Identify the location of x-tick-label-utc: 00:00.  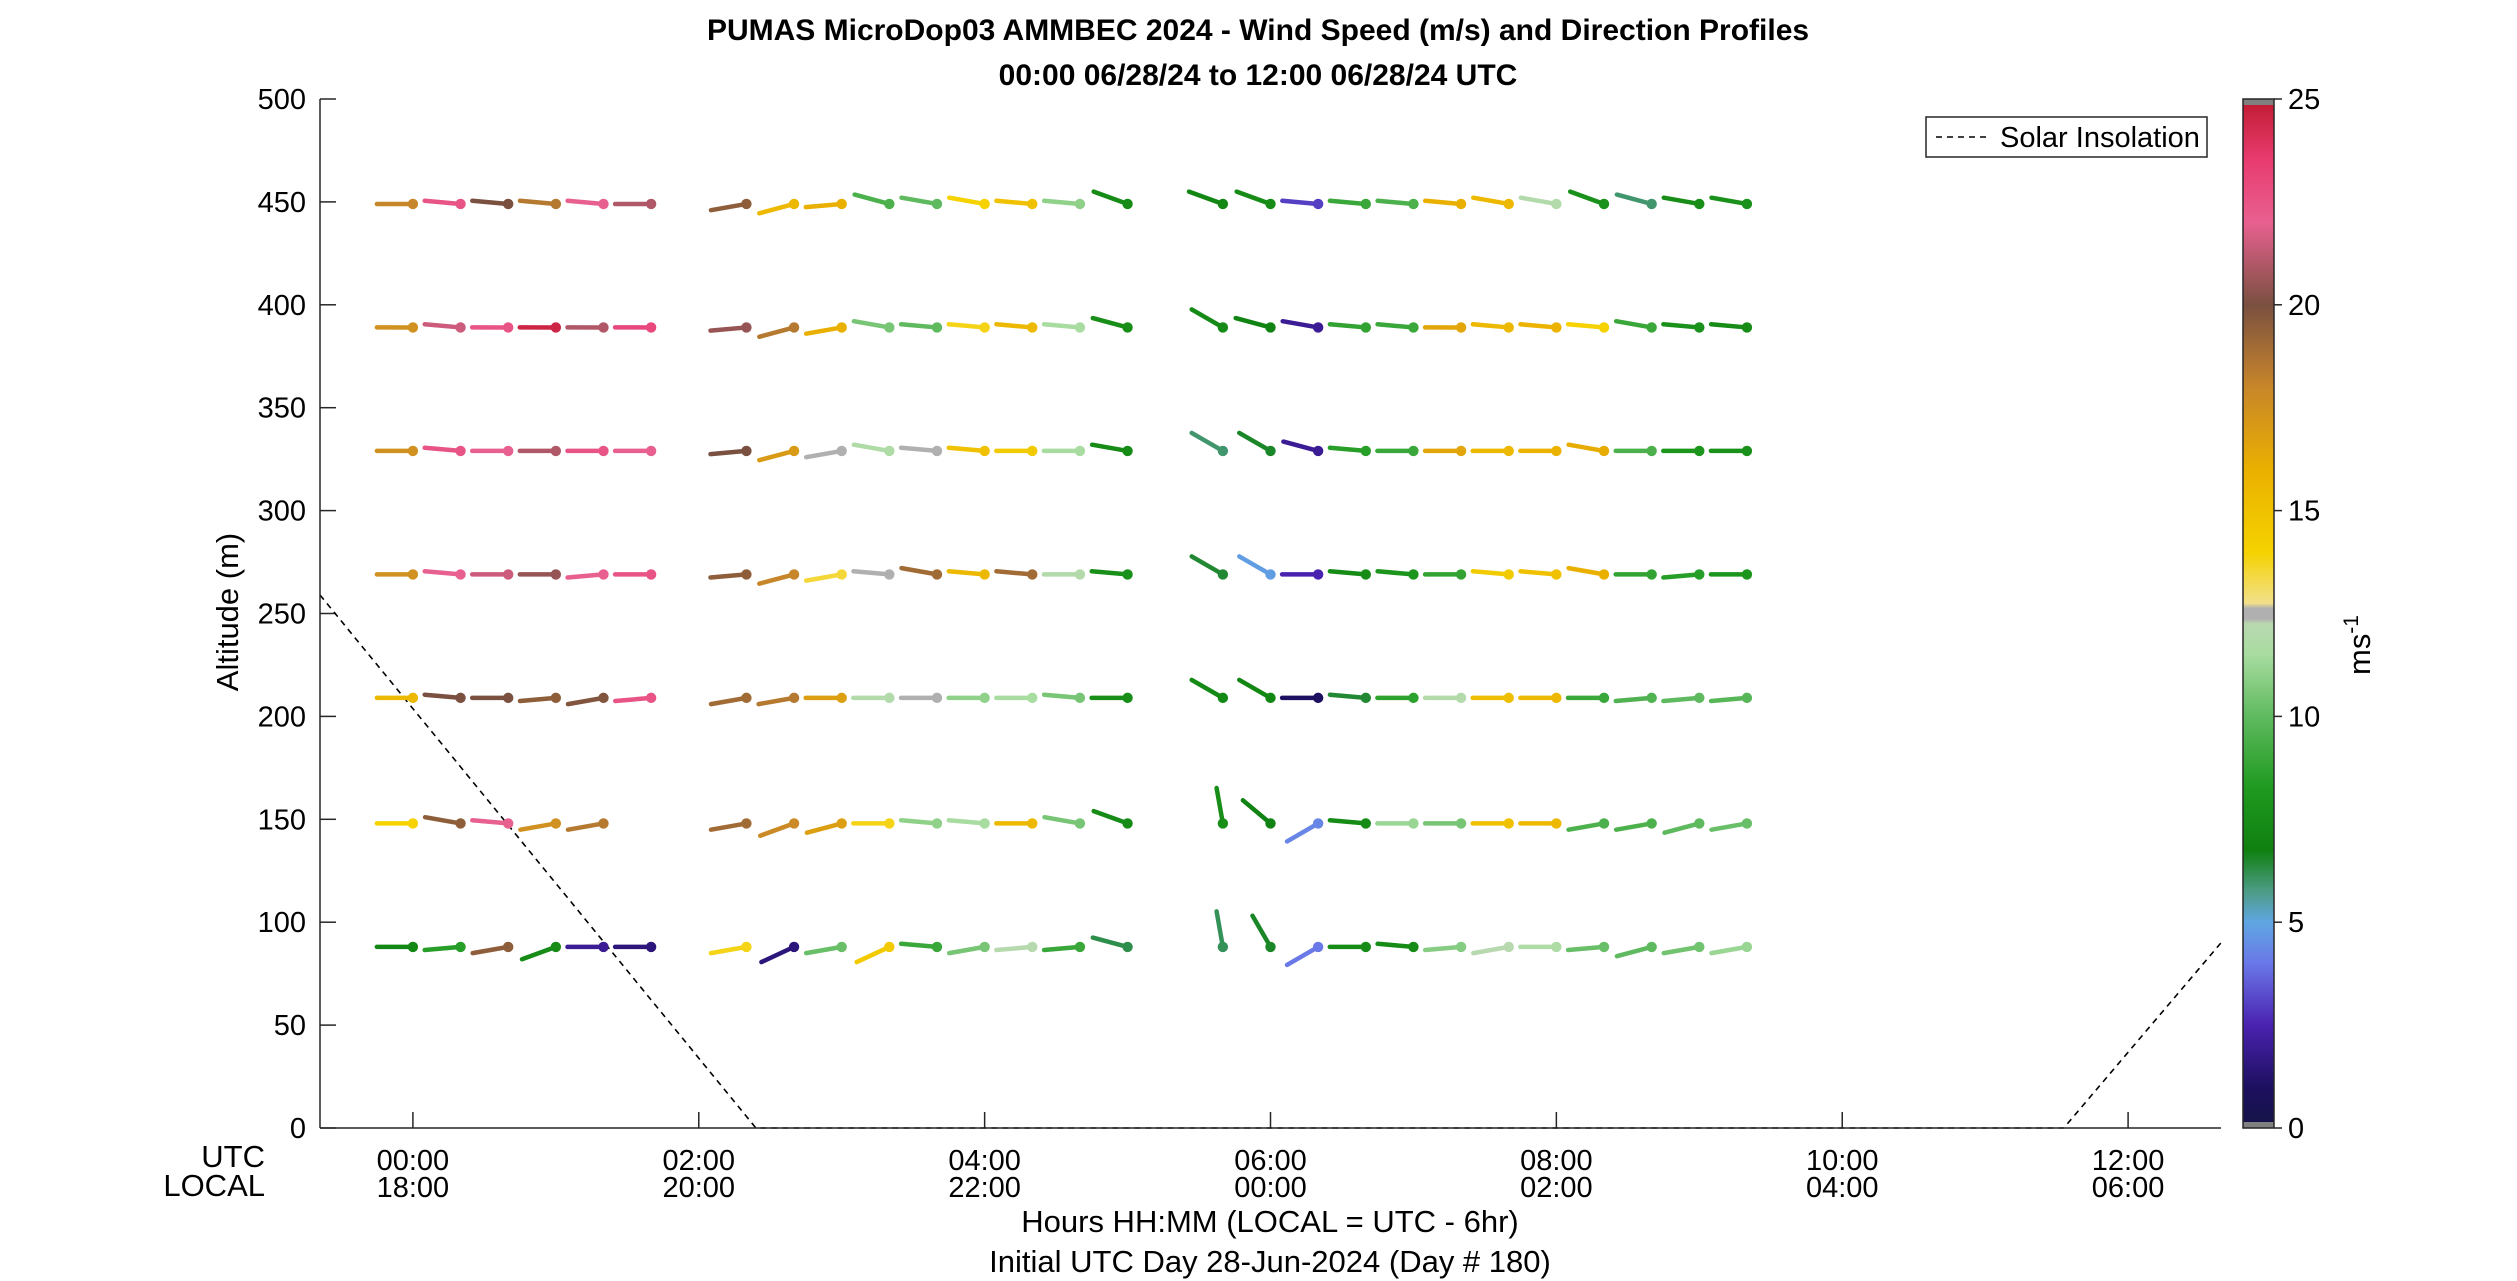
(413, 1161).